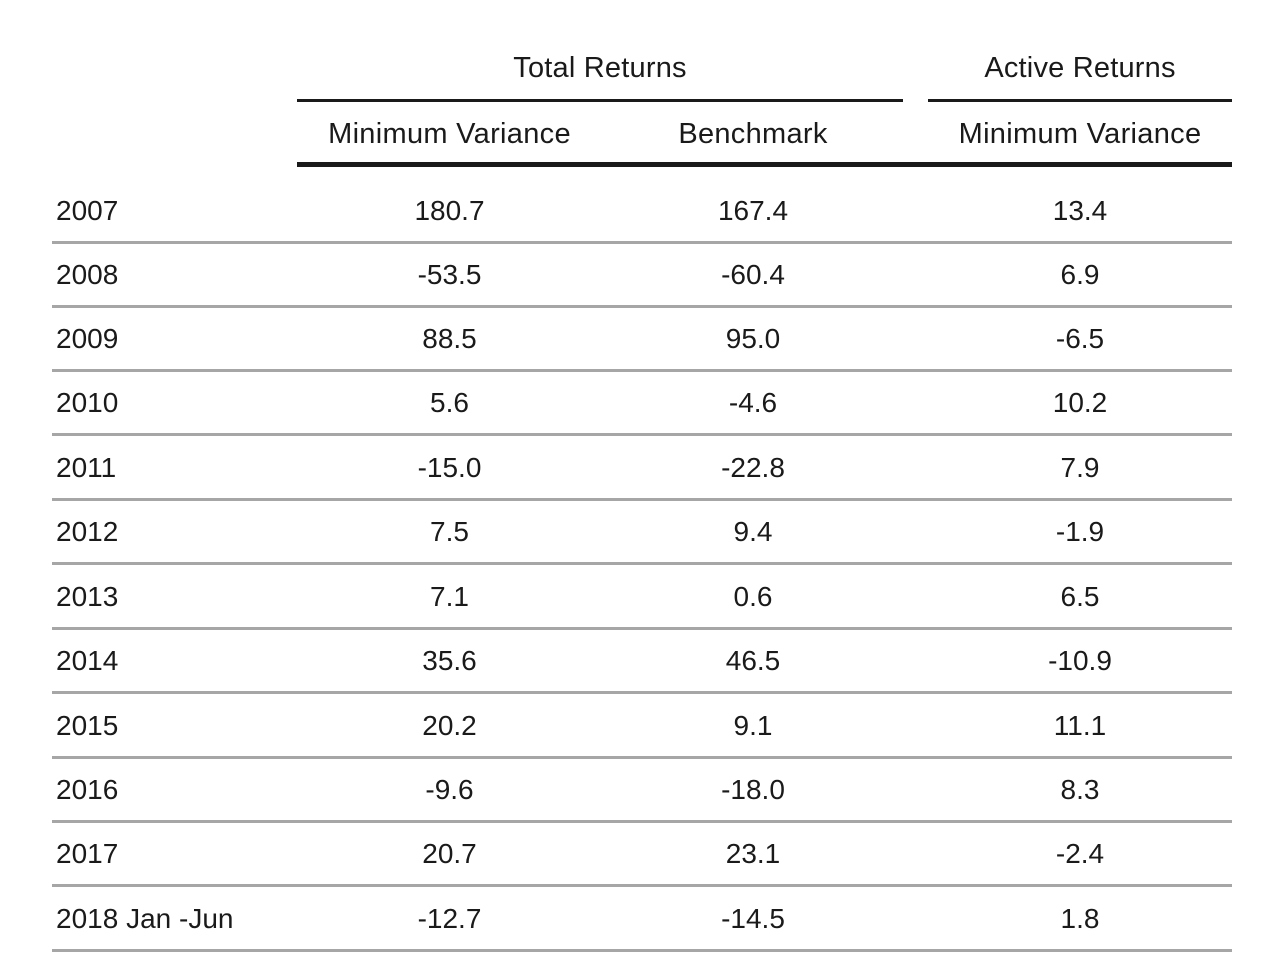  I want to click on cell-total-minimum-variance: -9.6, so click(449, 789).